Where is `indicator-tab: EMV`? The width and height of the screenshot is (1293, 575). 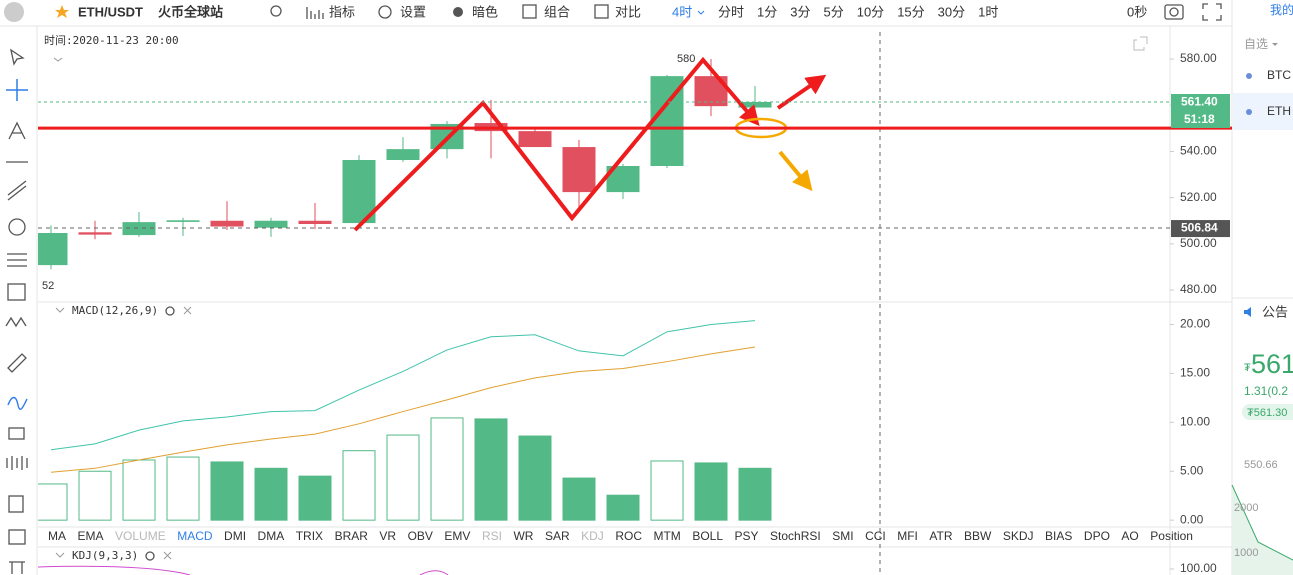
indicator-tab: EMV is located at coordinates (457, 536).